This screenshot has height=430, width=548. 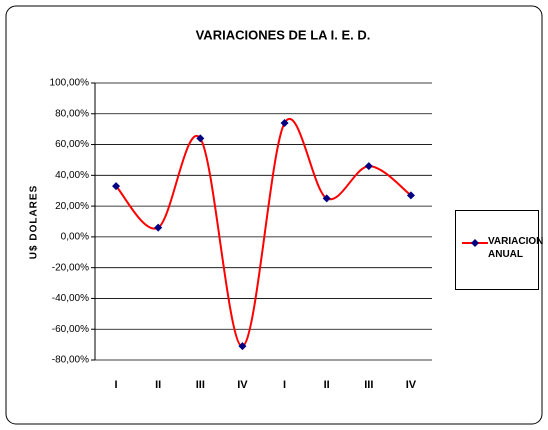 What do you see at coordinates (70, 298) in the screenshot?
I see `y-tick-label: -40,00%` at bounding box center [70, 298].